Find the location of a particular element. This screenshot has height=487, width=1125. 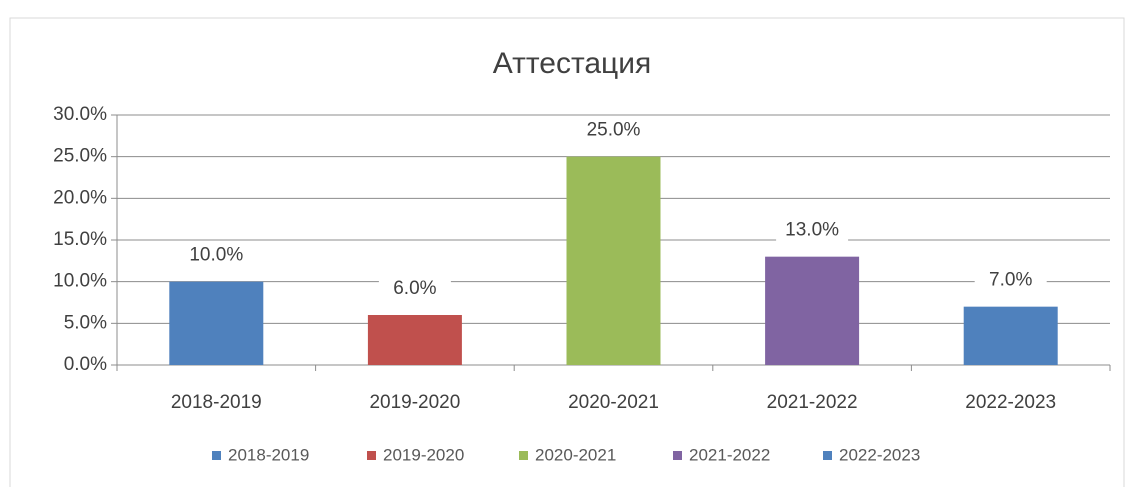

x-tick-label: 2021-2022 is located at coordinates (812, 402).